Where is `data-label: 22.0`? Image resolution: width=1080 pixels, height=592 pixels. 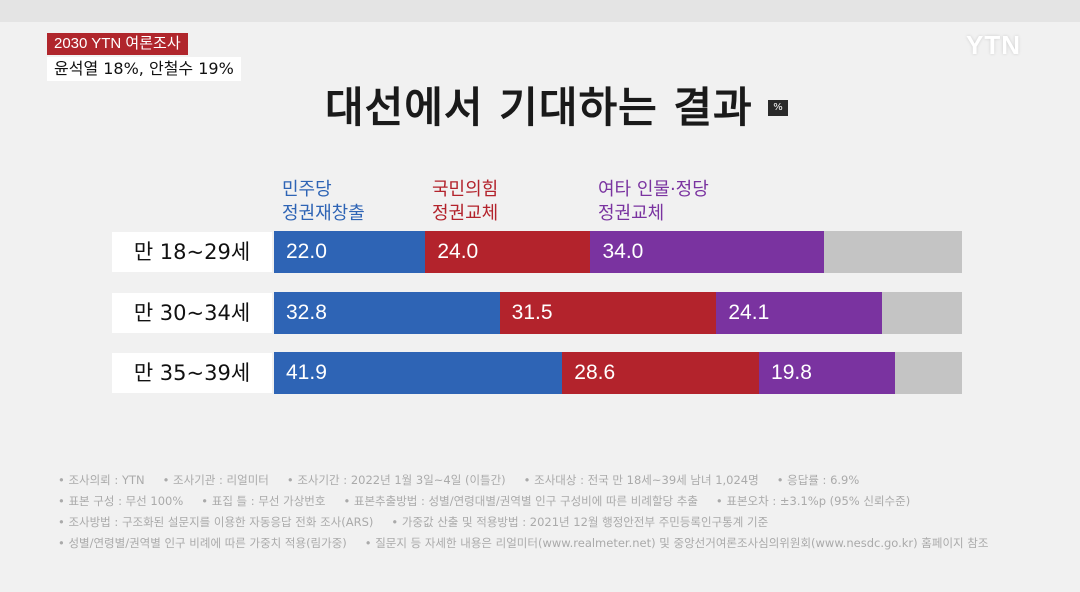
data-label: 22.0 is located at coordinates (306, 251).